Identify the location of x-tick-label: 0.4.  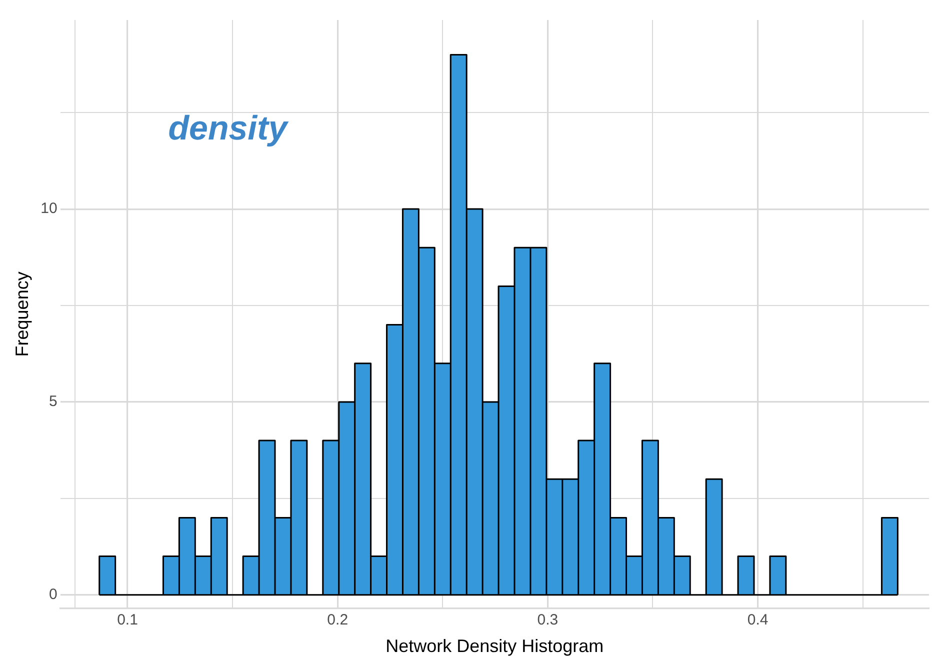
(757, 620).